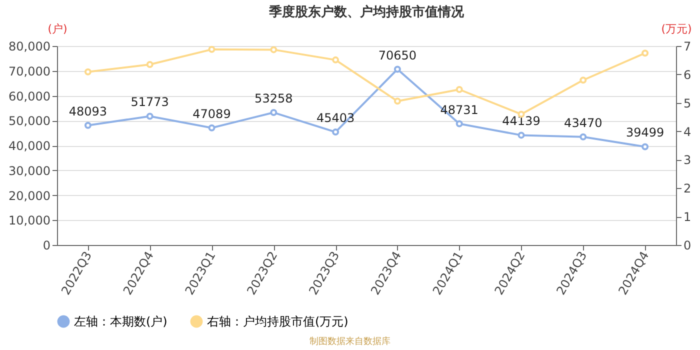 This screenshot has width=700, height=350. I want to click on y-tick-label: 40,000, so click(29, 146).